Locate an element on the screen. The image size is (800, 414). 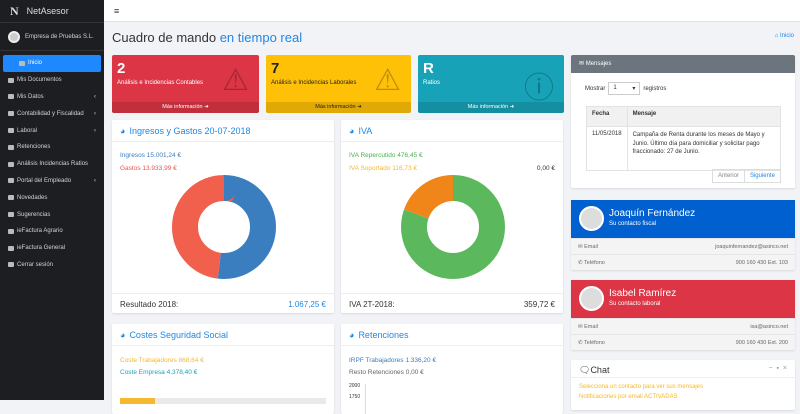
panel-header: ◕ Ingresos y Gastos 20-07-2018 is located at coordinates (223, 131).